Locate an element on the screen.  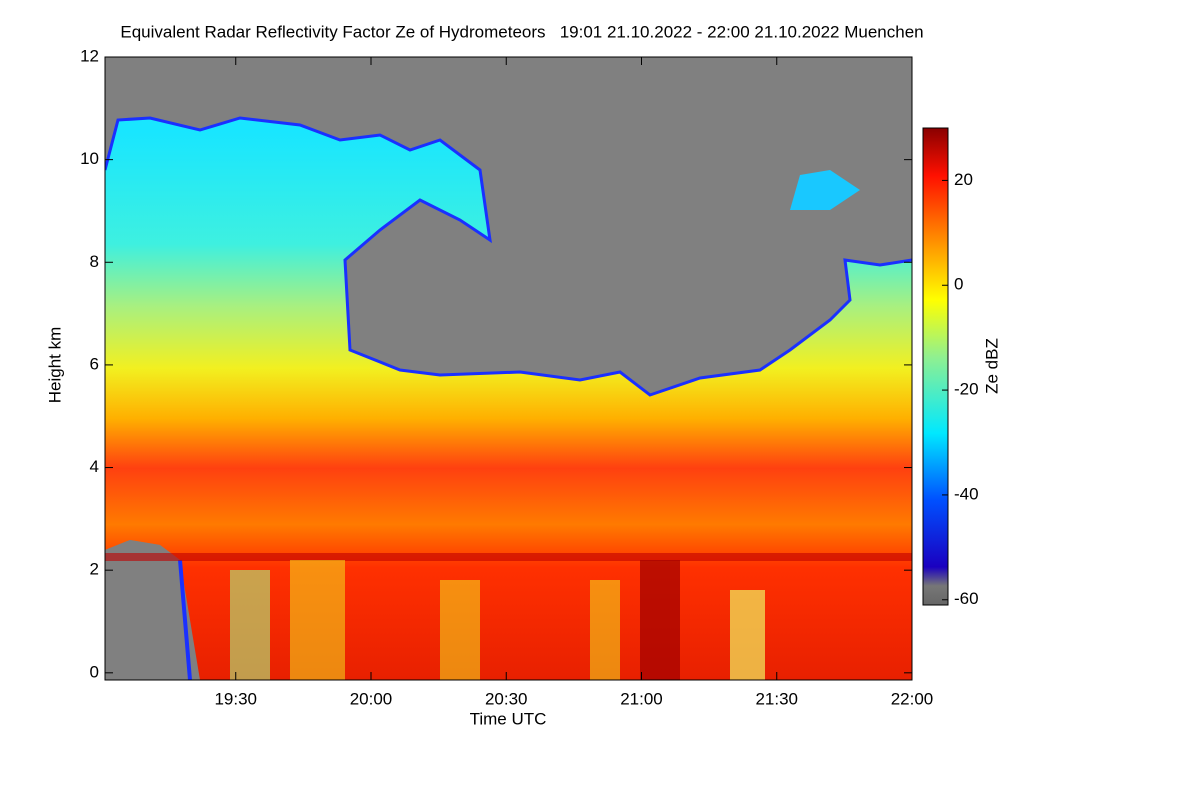
x-tick-label: 21:30 is located at coordinates (776, 698).